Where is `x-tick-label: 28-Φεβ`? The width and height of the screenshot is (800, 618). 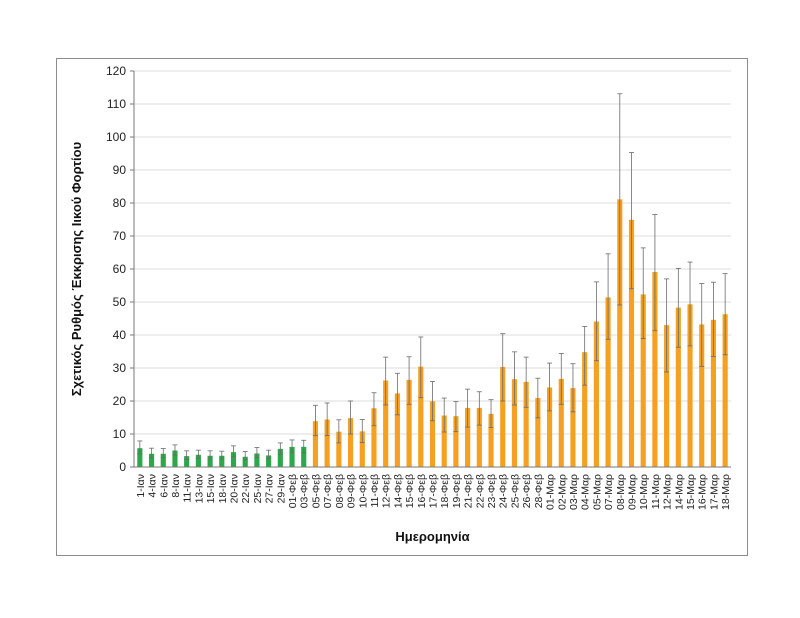 x-tick-label: 28-Φεβ is located at coordinates (539, 491).